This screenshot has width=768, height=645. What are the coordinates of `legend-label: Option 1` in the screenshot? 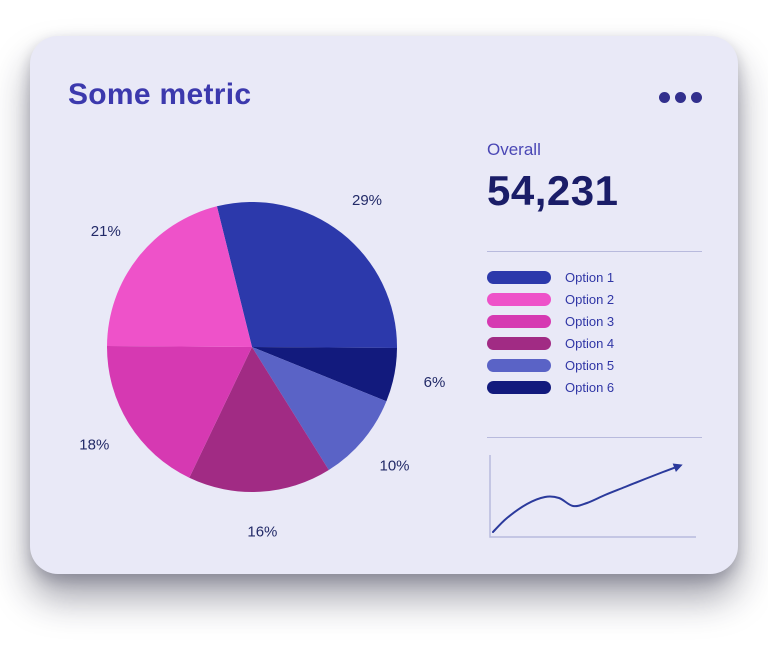 It's located at (590, 277).